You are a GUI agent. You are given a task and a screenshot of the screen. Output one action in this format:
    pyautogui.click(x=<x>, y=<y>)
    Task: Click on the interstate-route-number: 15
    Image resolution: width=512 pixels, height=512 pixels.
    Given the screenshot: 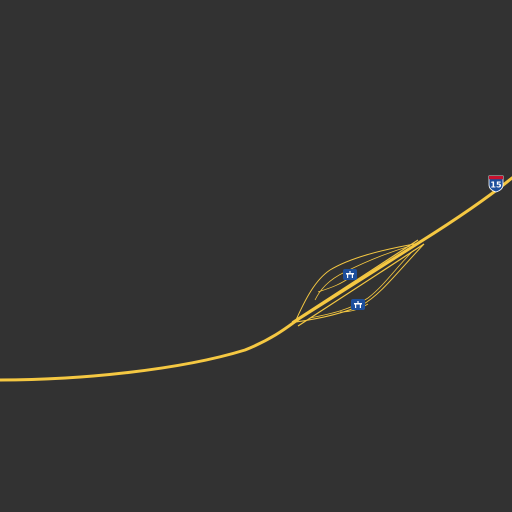 What is the action you would take?
    pyautogui.click(x=496, y=185)
    